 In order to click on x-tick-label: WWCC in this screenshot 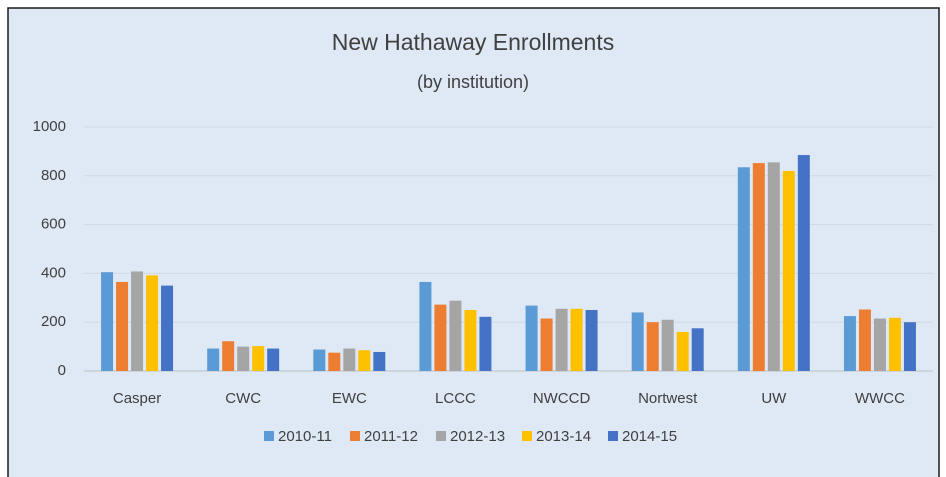, I will do `click(880, 398)`.